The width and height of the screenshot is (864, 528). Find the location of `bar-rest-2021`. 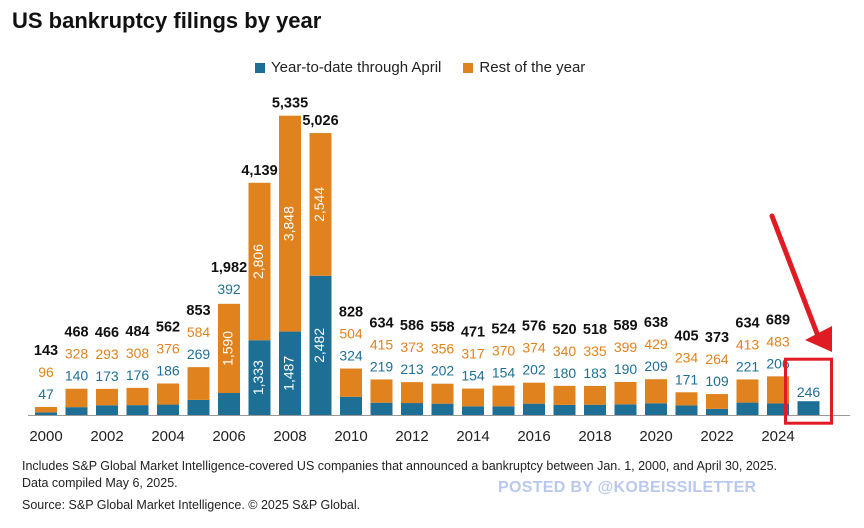

bar-rest-2021 is located at coordinates (686, 399).